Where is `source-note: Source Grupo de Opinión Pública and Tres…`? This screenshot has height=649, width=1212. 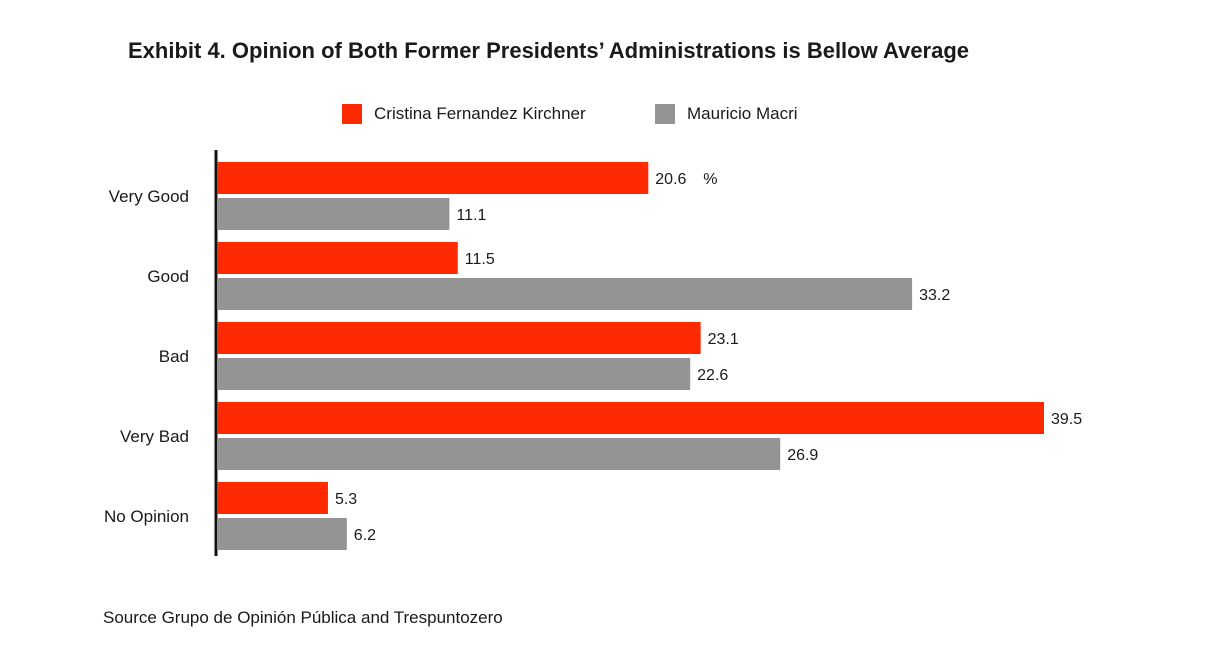
source-note: Source Grupo de Opinión Pública and Tres… is located at coordinates (303, 617).